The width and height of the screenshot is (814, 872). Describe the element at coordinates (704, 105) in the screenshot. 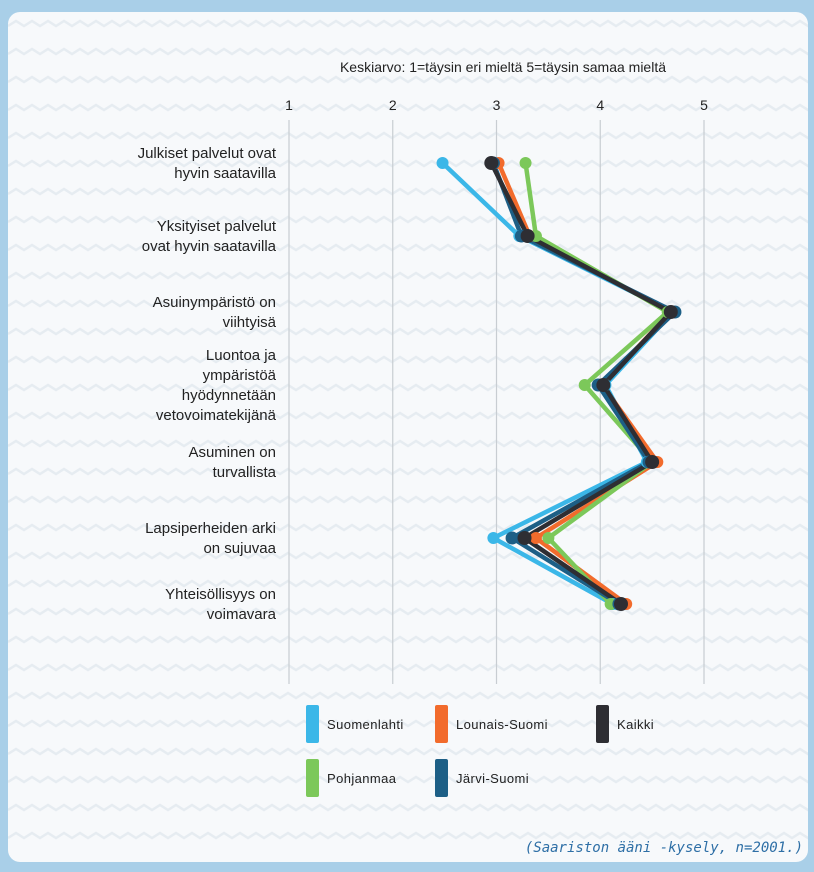

I see `x-tick-label: 5` at that location.